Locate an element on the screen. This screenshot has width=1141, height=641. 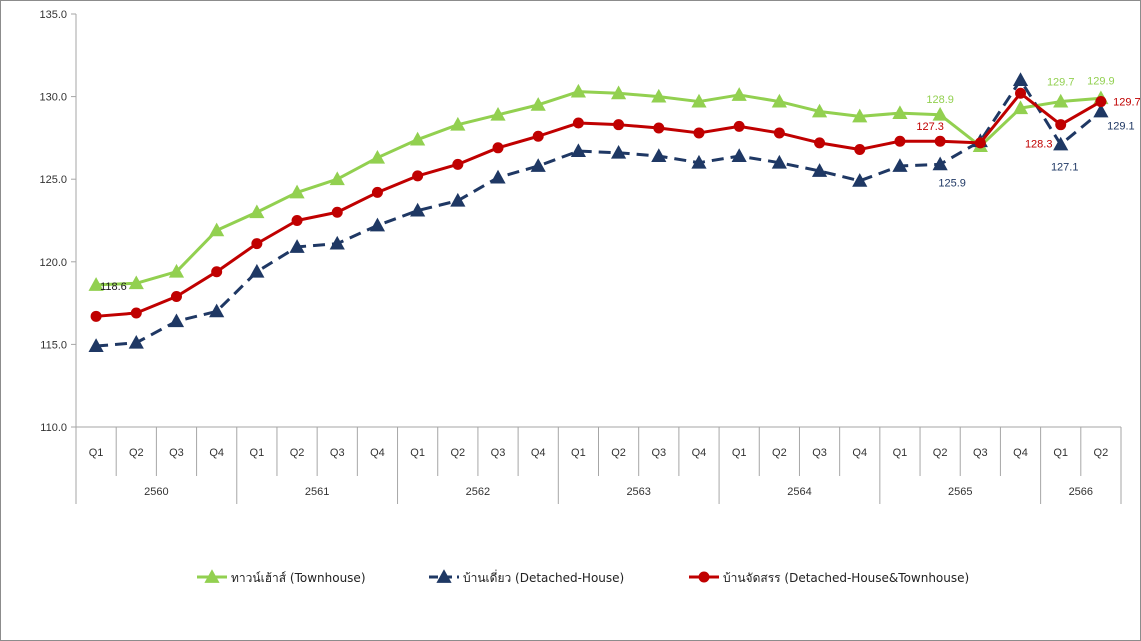
y-tick-label: 135.0 is located at coordinates (53, 15).